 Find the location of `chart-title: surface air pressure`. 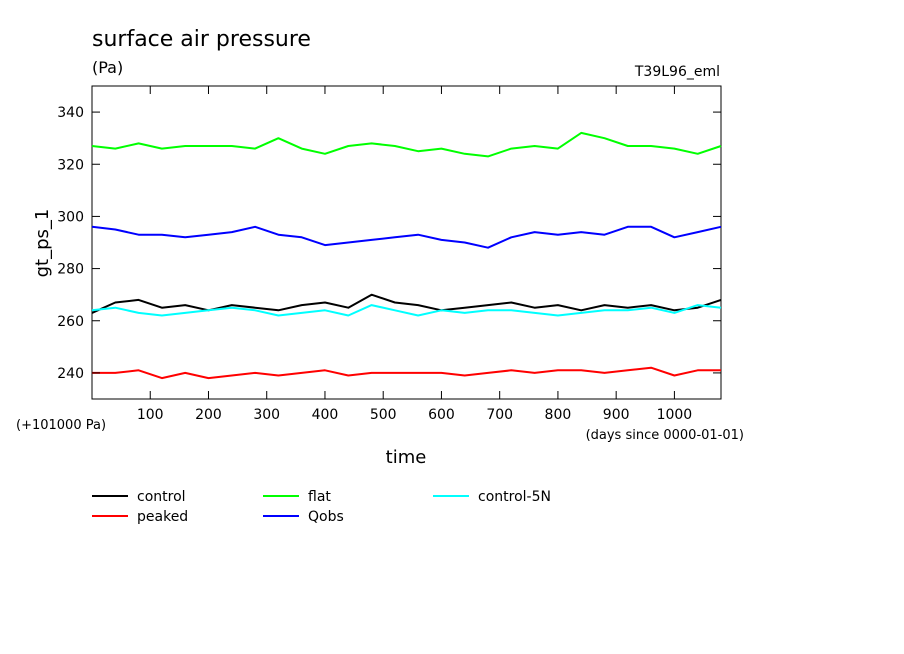

chart-title: surface air pressure is located at coordinates (201, 39).